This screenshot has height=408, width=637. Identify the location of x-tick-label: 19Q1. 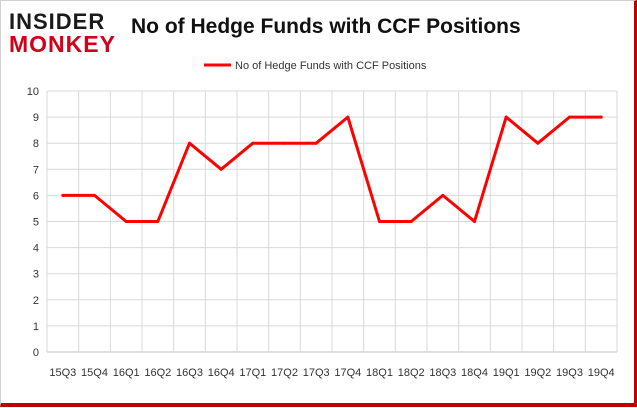
(506, 373).